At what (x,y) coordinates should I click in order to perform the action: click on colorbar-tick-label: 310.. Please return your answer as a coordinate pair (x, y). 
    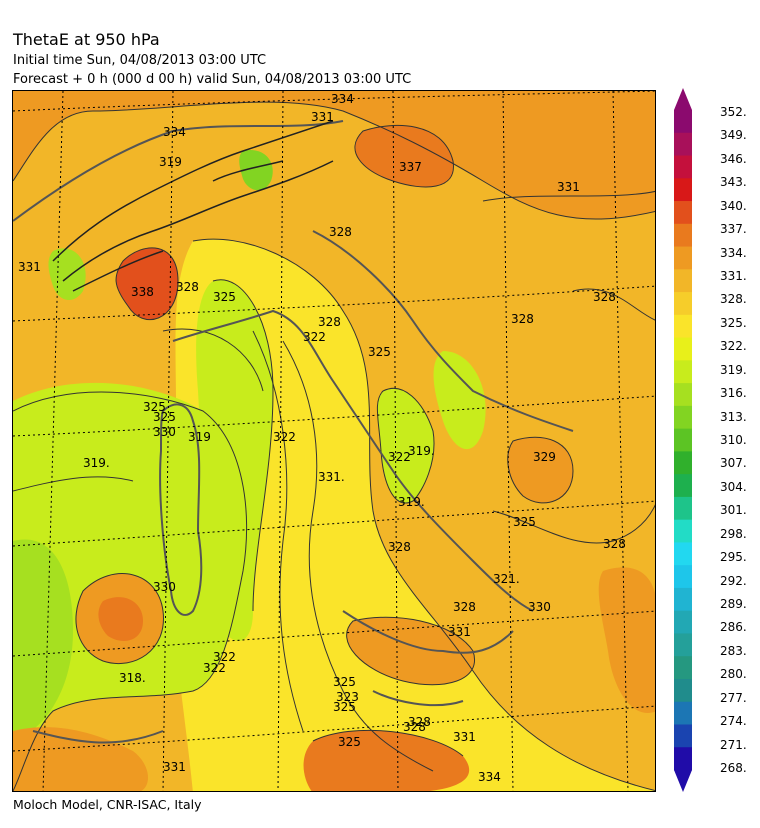
    Looking at the image, I should click on (733, 440).